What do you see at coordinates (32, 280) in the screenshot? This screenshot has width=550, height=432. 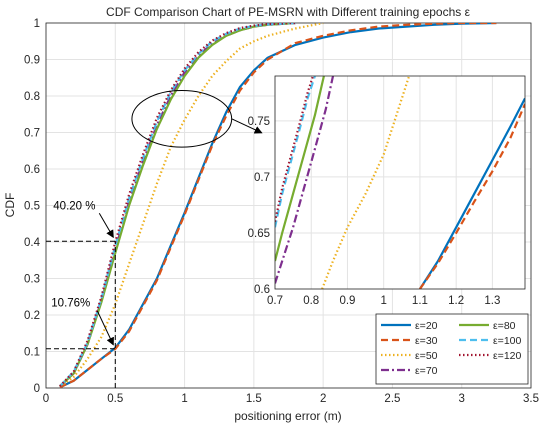 I see `y-tick-label: 0.3` at bounding box center [32, 280].